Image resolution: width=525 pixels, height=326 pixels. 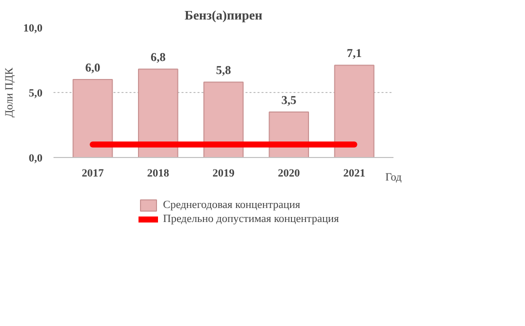 What do you see at coordinates (92, 67) in the screenshot?
I see `data-label: 6,0` at bounding box center [92, 67].